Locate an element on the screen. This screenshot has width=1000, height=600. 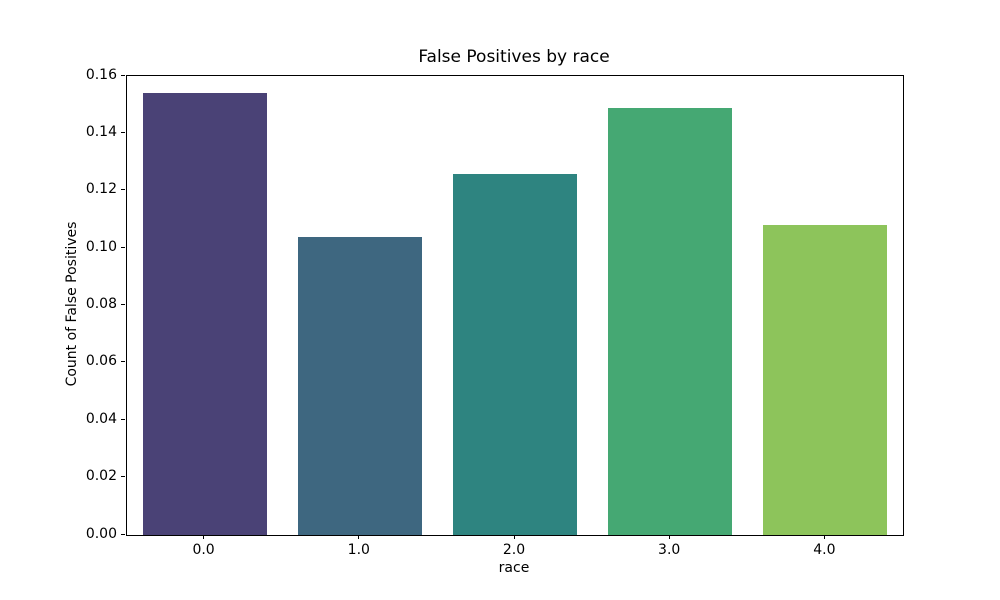
x-tick-label: 0.0 is located at coordinates (203, 550).